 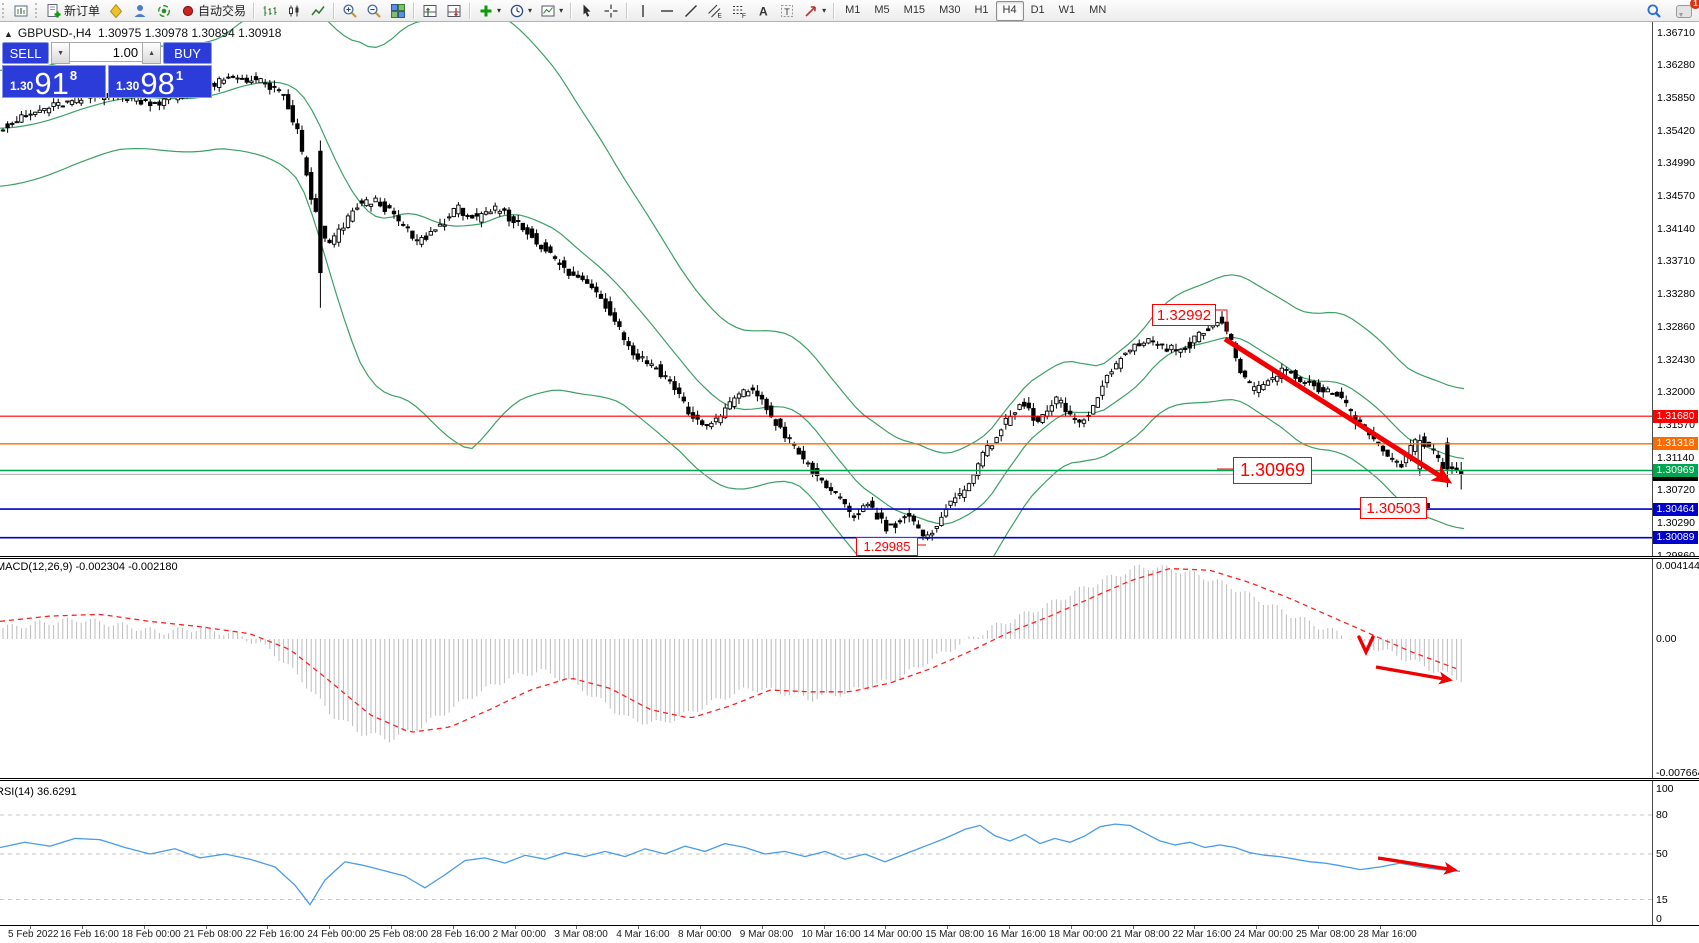 I want to click on timeframe-m5-button: M5, so click(x=882, y=9).